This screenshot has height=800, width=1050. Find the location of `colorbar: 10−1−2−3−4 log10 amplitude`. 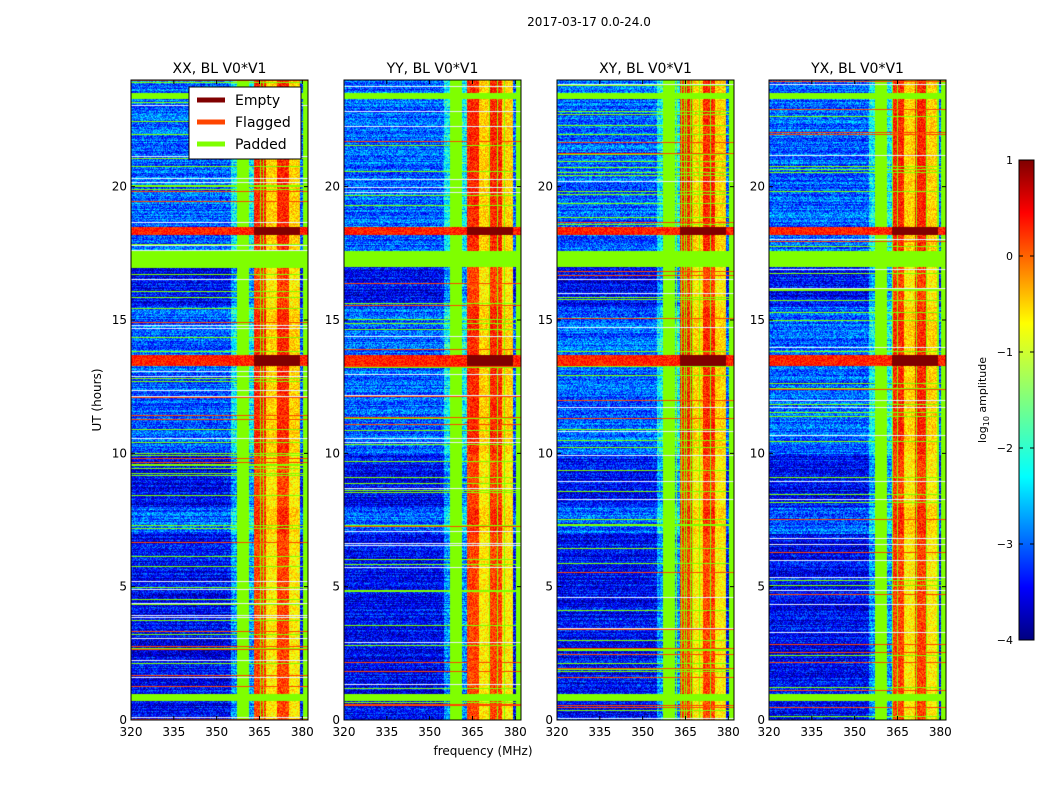

colorbar: 10−1−2−3−4 log10 amplitude is located at coordinates (1005, 400).